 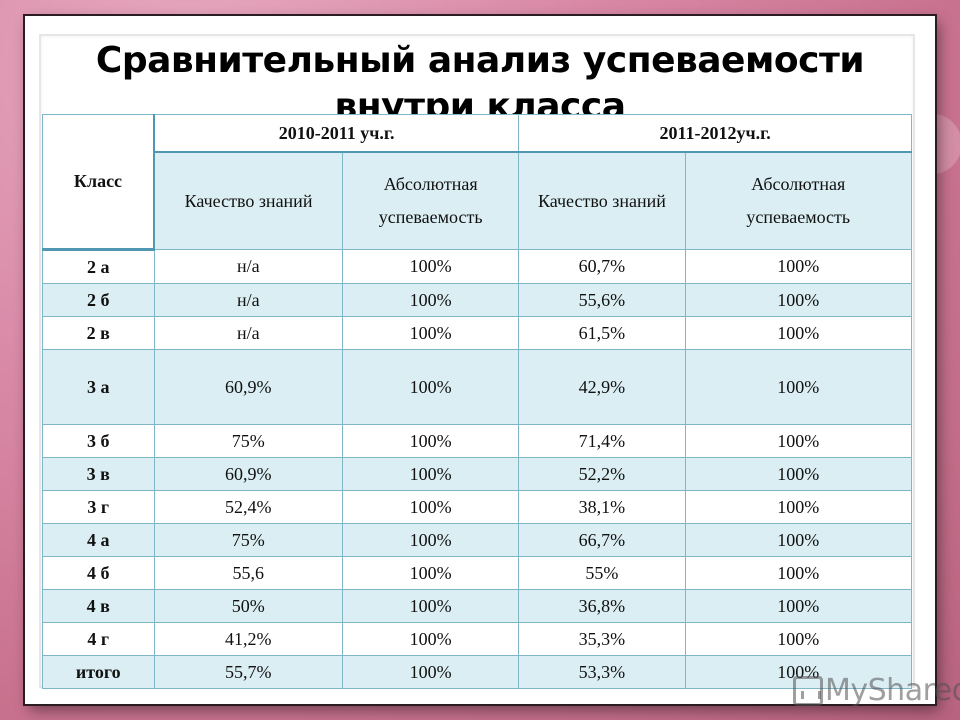 What do you see at coordinates (248, 672) in the screenshot?
I see `quality-2010-cell: 55,7%` at bounding box center [248, 672].